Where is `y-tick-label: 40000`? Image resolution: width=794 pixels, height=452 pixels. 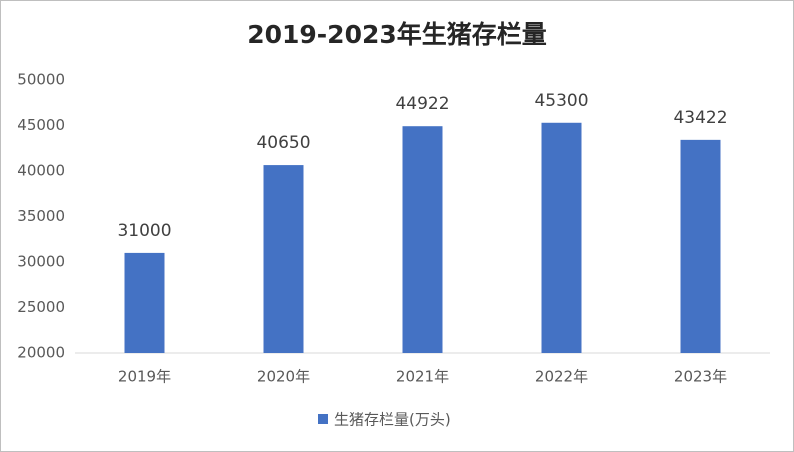 y-tick-label: 40000 is located at coordinates (41, 171).